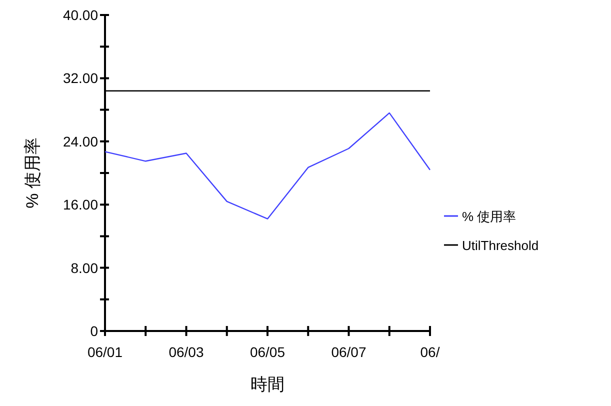  What do you see at coordinates (268, 352) in the screenshot?
I see `x-tick-label: 06/05` at bounding box center [268, 352].